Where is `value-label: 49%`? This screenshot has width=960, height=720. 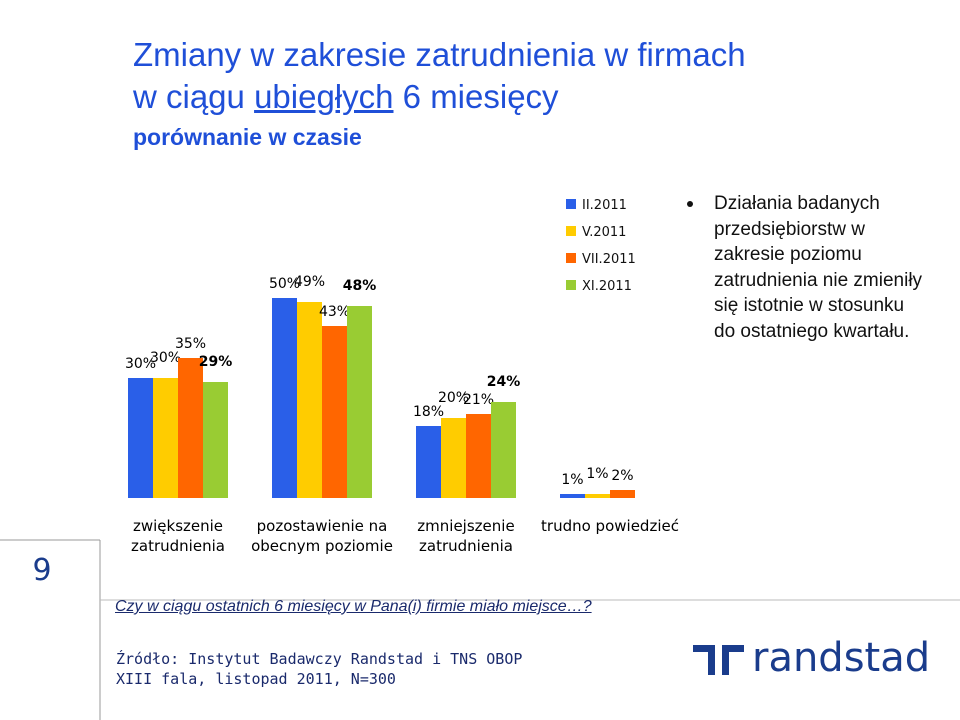
value-label: 49% is located at coordinates (309, 282).